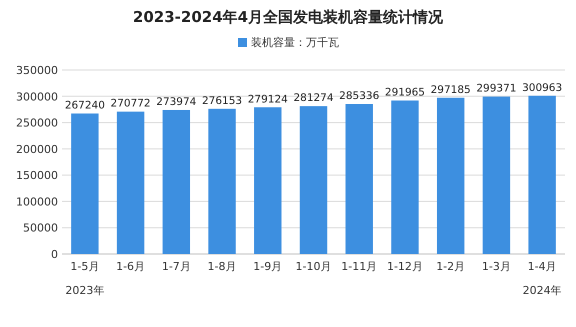  Describe the element at coordinates (496, 88) in the screenshot. I see `data-label: 299371` at that location.